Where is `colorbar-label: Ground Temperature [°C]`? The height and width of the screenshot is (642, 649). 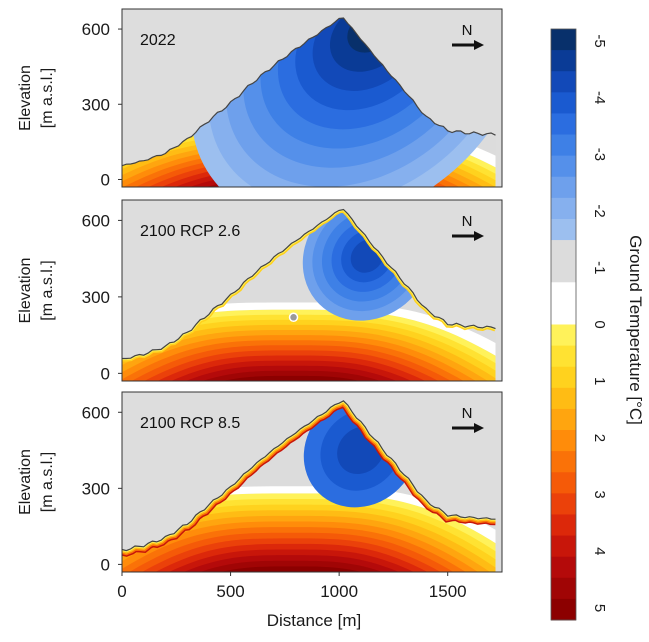 colorbar-label: Ground Temperature [°C] is located at coordinates (635, 330).